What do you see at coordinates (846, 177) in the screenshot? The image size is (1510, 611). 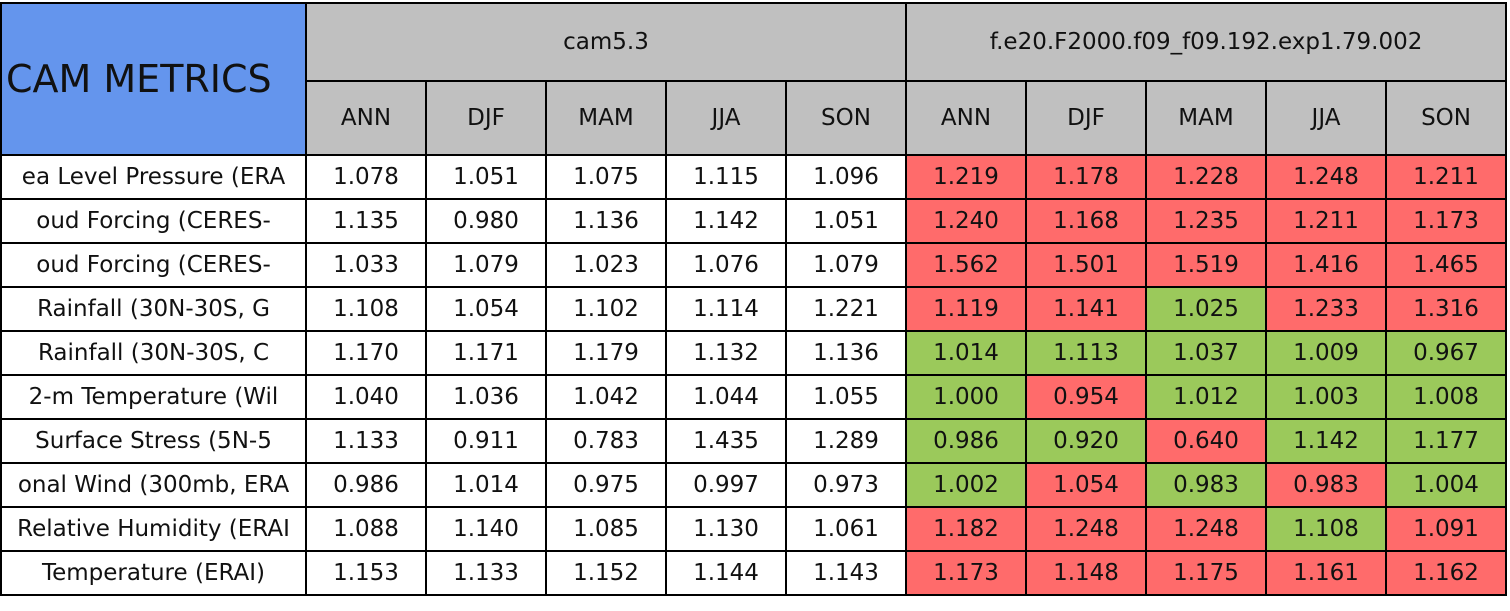 I see `metric-cell: 1.096` at bounding box center [846, 177].